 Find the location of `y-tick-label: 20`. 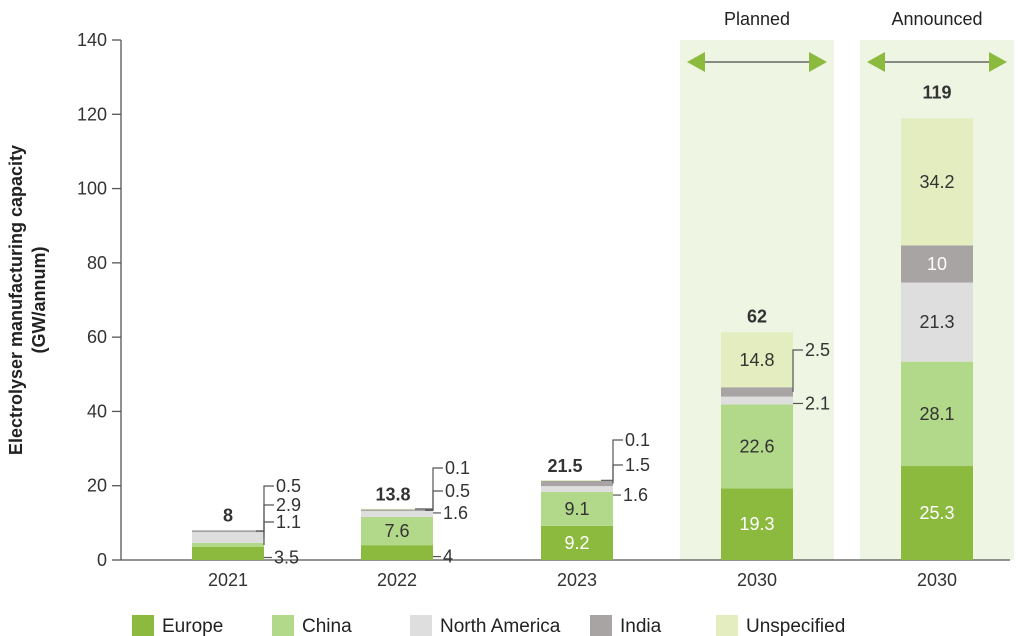

y-tick-label: 20 is located at coordinates (97, 486).